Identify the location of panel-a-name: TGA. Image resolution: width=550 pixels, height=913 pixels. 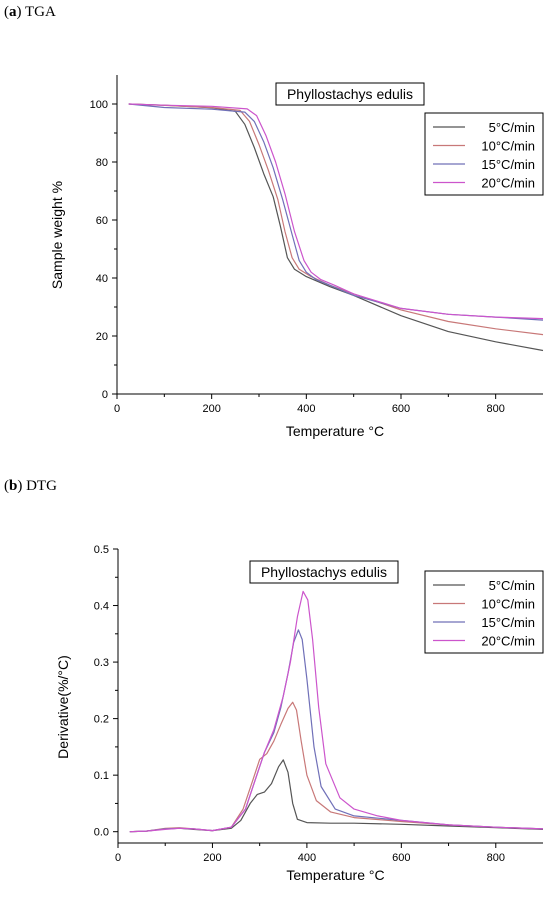
(40, 12).